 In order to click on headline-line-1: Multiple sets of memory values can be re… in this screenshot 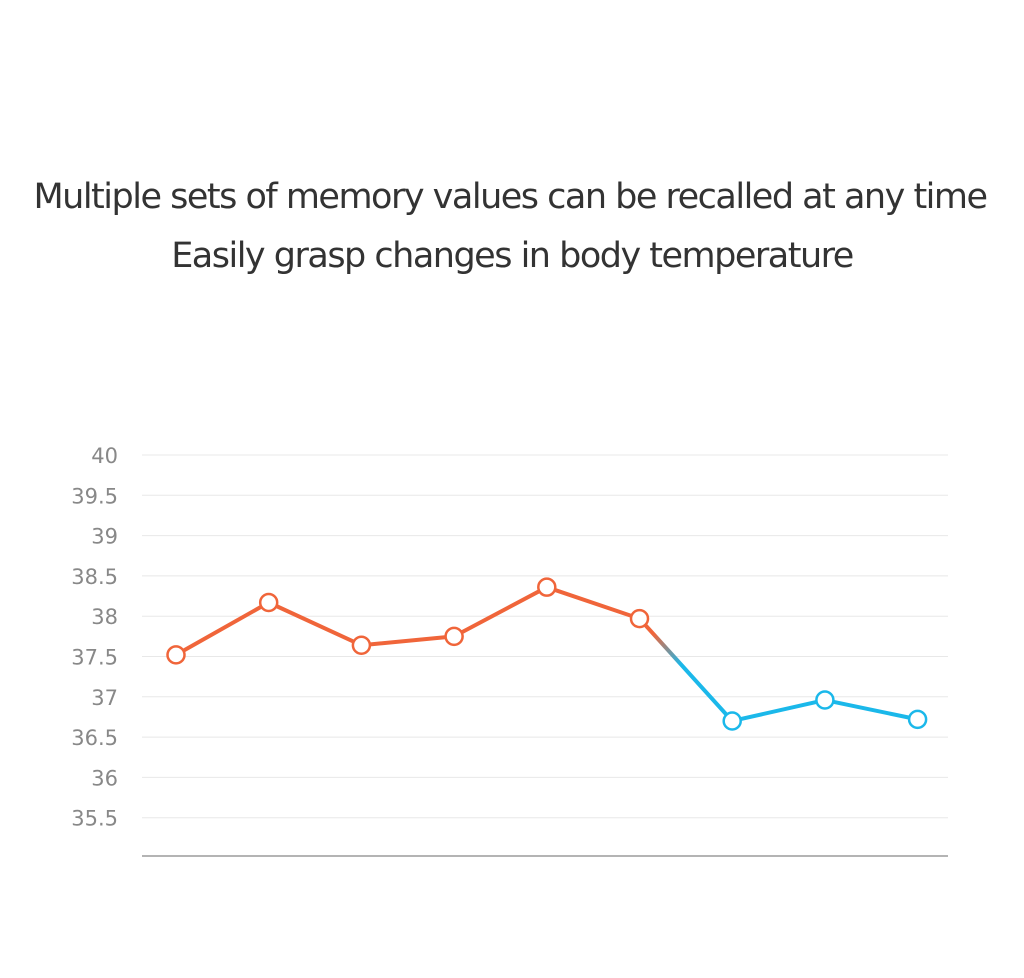, I will do `click(510, 197)`.